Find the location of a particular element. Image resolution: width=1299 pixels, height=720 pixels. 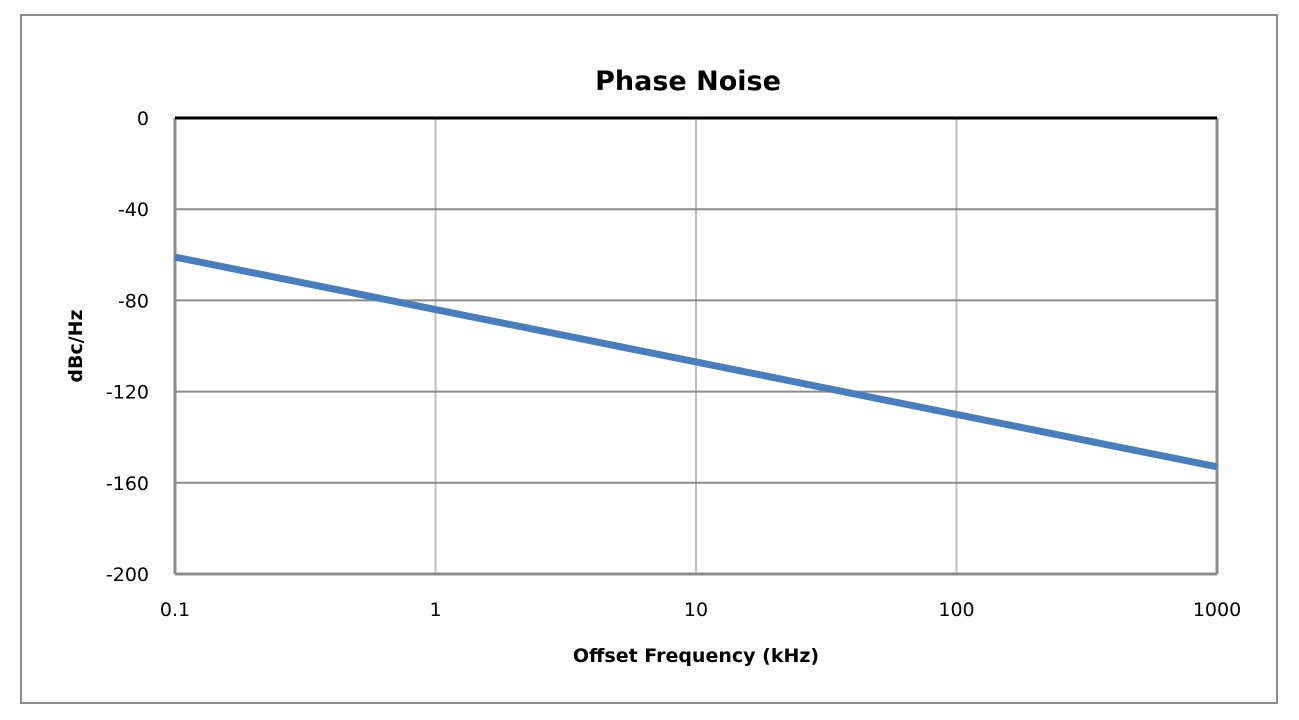

y-tick-label: -160 is located at coordinates (127, 484).